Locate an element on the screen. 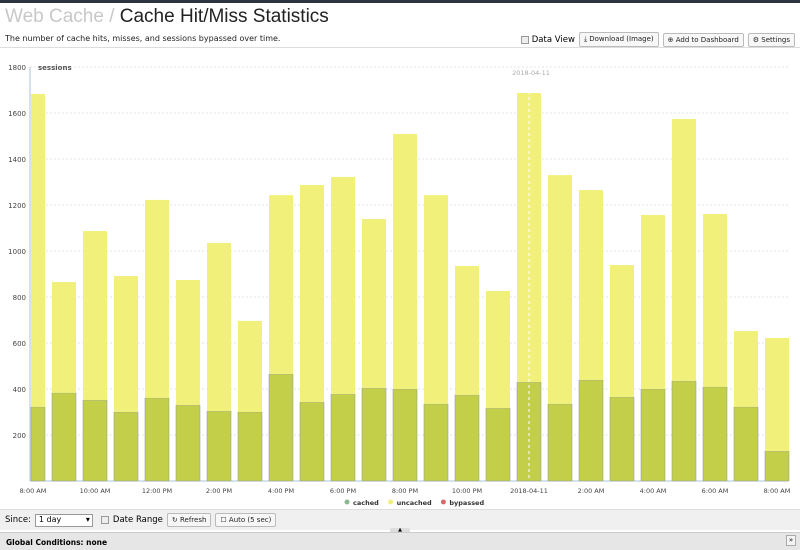 The height and width of the screenshot is (550, 800). x-tick-label: 2:00 AM is located at coordinates (591, 491).